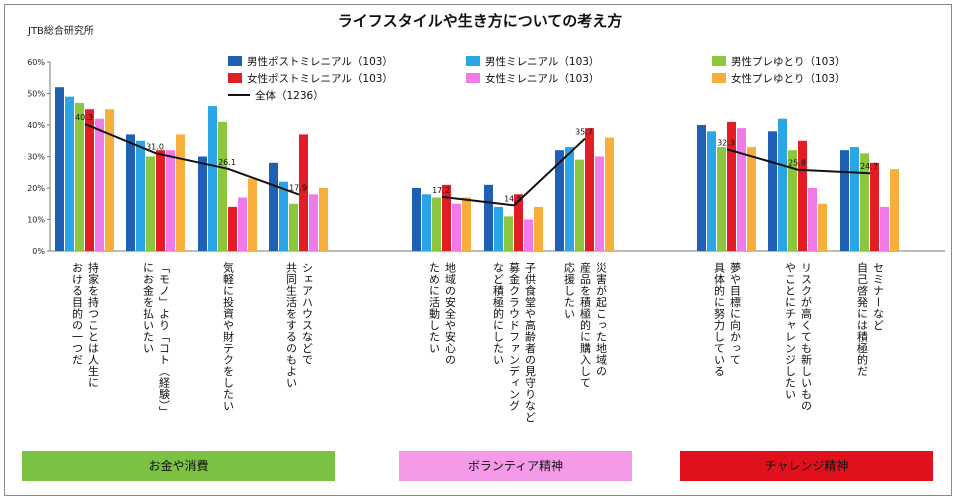 Image resolution: width=960 pixels, height=502 pixels. What do you see at coordinates (36, 62) in the screenshot?
I see `y-tick-label: 60%` at bounding box center [36, 62].